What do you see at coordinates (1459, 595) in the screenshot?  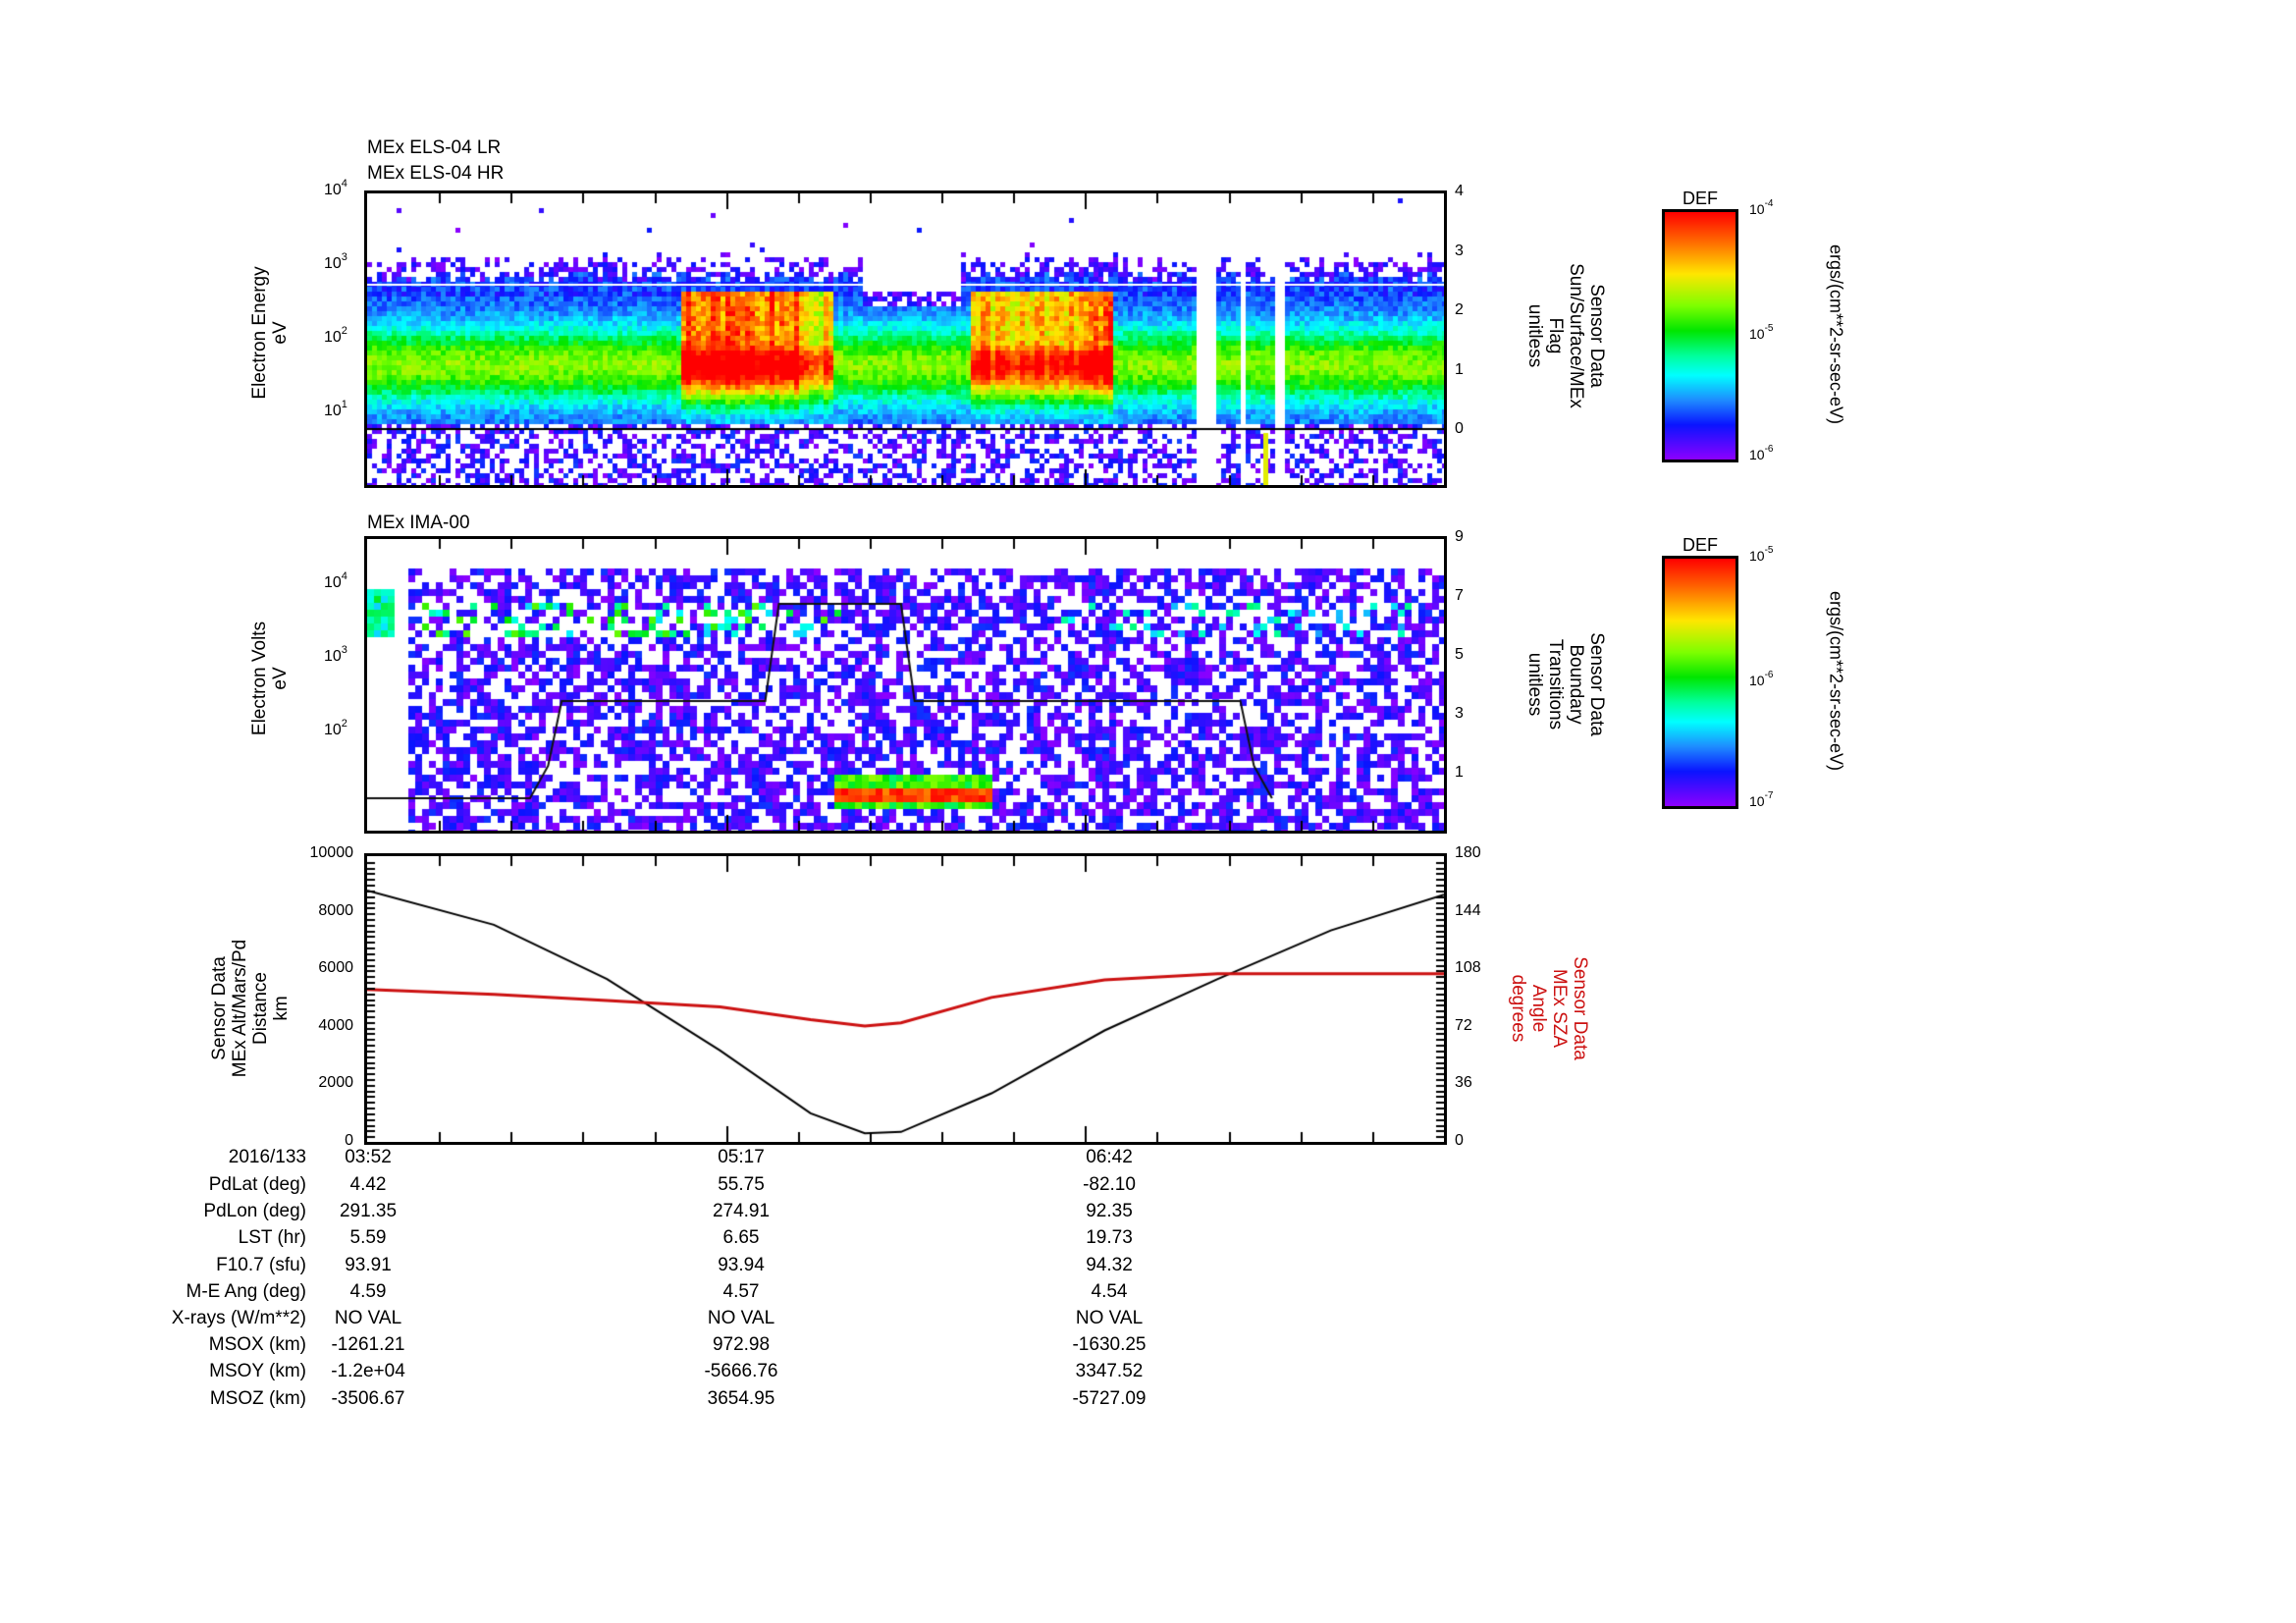 I see `axis-tick-label: 7` at bounding box center [1459, 595].